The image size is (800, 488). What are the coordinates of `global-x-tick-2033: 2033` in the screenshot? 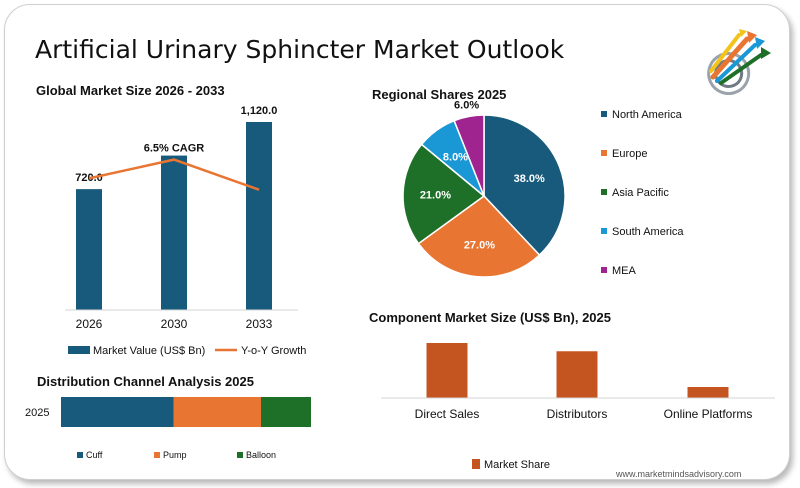 It's located at (259, 324).